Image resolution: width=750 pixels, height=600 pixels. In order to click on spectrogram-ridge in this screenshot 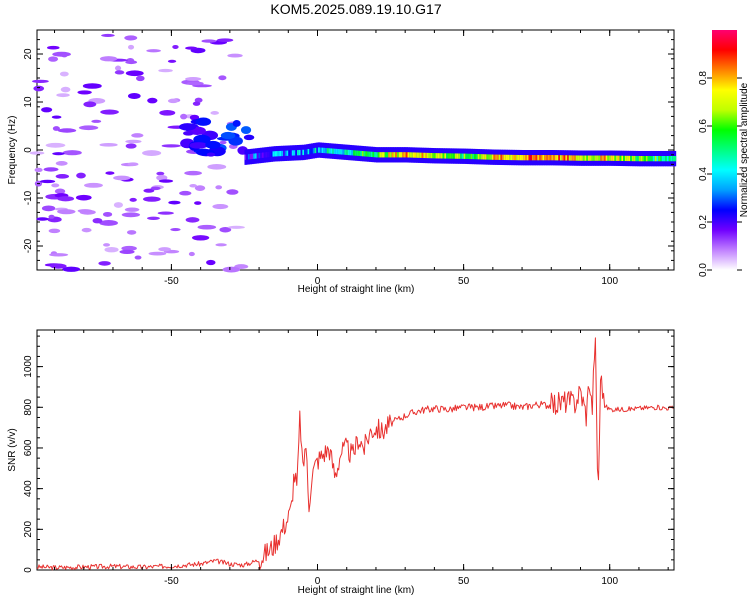, I will do `click(460, 154)`.